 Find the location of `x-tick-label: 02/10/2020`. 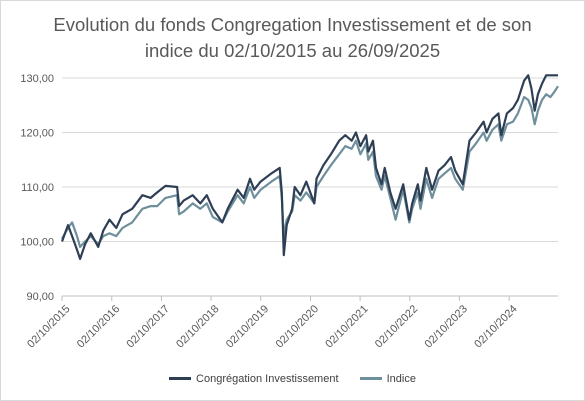

x-tick-label: 02/10/2020 is located at coordinates (297, 326).